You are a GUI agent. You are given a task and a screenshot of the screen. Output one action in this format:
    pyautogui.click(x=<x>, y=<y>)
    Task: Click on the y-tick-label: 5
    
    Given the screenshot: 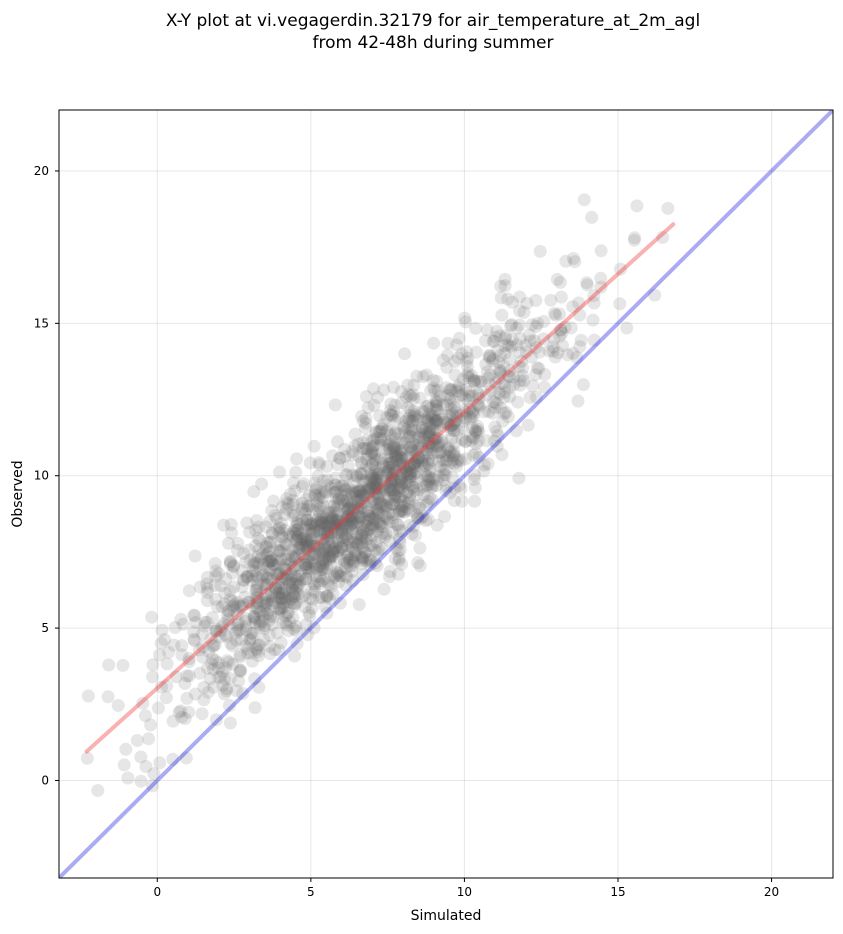 What is the action you would take?
    pyautogui.click(x=45, y=628)
    